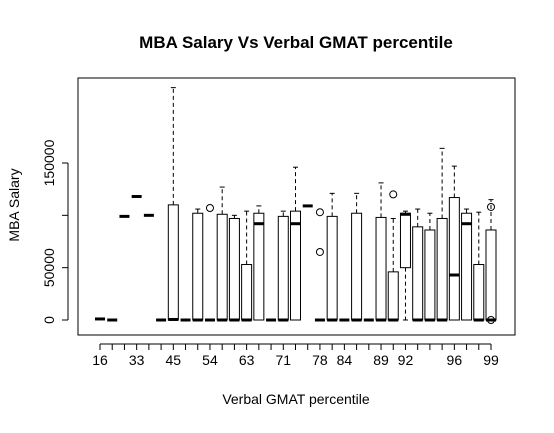 Image resolution: width=554 pixels, height=433 pixels. I want to click on x-tick-label: 96, so click(455, 360).